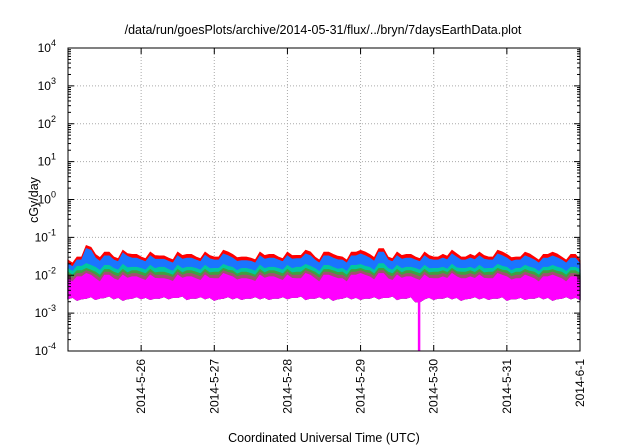 The height and width of the screenshot is (448, 640). I want to click on x-tick-label: 2014-5-28, so click(287, 386).